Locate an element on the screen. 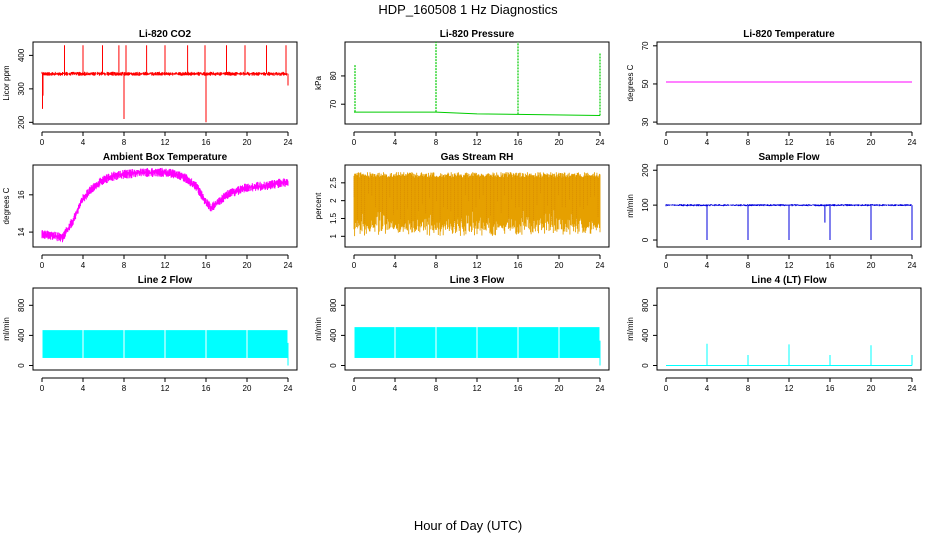 This screenshot has width=936, height=540. panel-6: Sample Flow ml/min 0 100 200 0 4 8 12 16 20 24 is located at coordinates (774, 211).